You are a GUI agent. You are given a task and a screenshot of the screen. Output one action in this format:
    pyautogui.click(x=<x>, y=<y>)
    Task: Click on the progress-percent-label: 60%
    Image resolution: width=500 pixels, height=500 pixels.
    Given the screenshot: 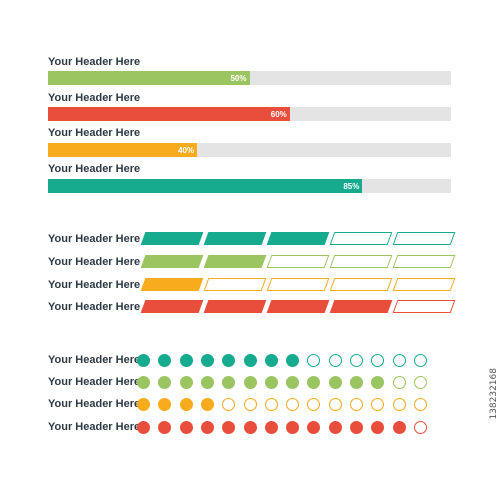 What is the action you would take?
    pyautogui.click(x=278, y=114)
    